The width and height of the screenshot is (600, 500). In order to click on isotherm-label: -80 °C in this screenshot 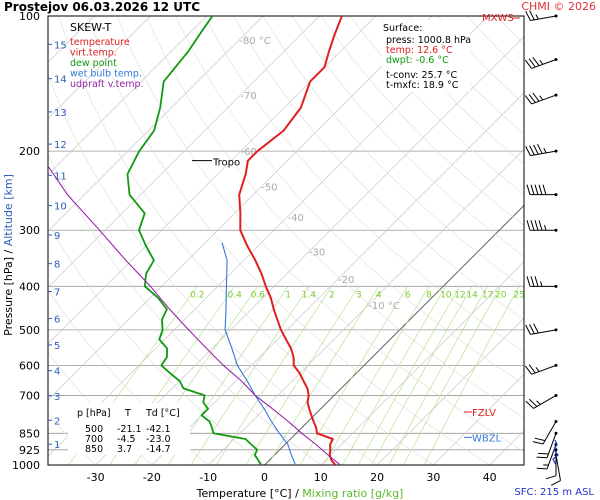, I will do `click(255, 41)`.